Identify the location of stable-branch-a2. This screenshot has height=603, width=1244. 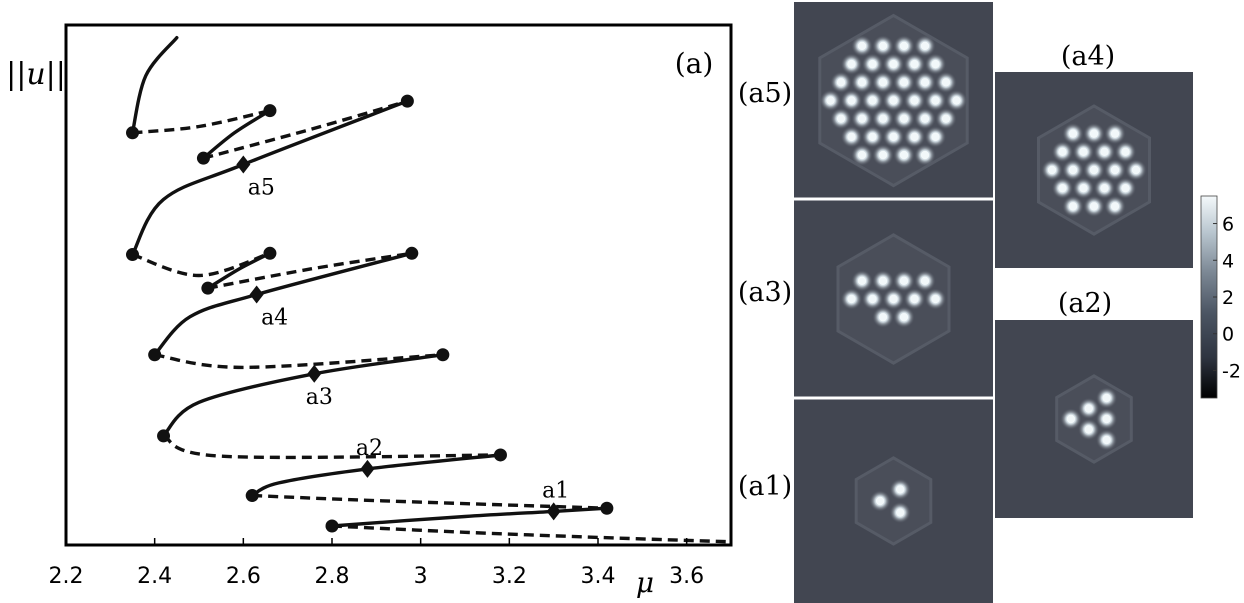
(376, 475).